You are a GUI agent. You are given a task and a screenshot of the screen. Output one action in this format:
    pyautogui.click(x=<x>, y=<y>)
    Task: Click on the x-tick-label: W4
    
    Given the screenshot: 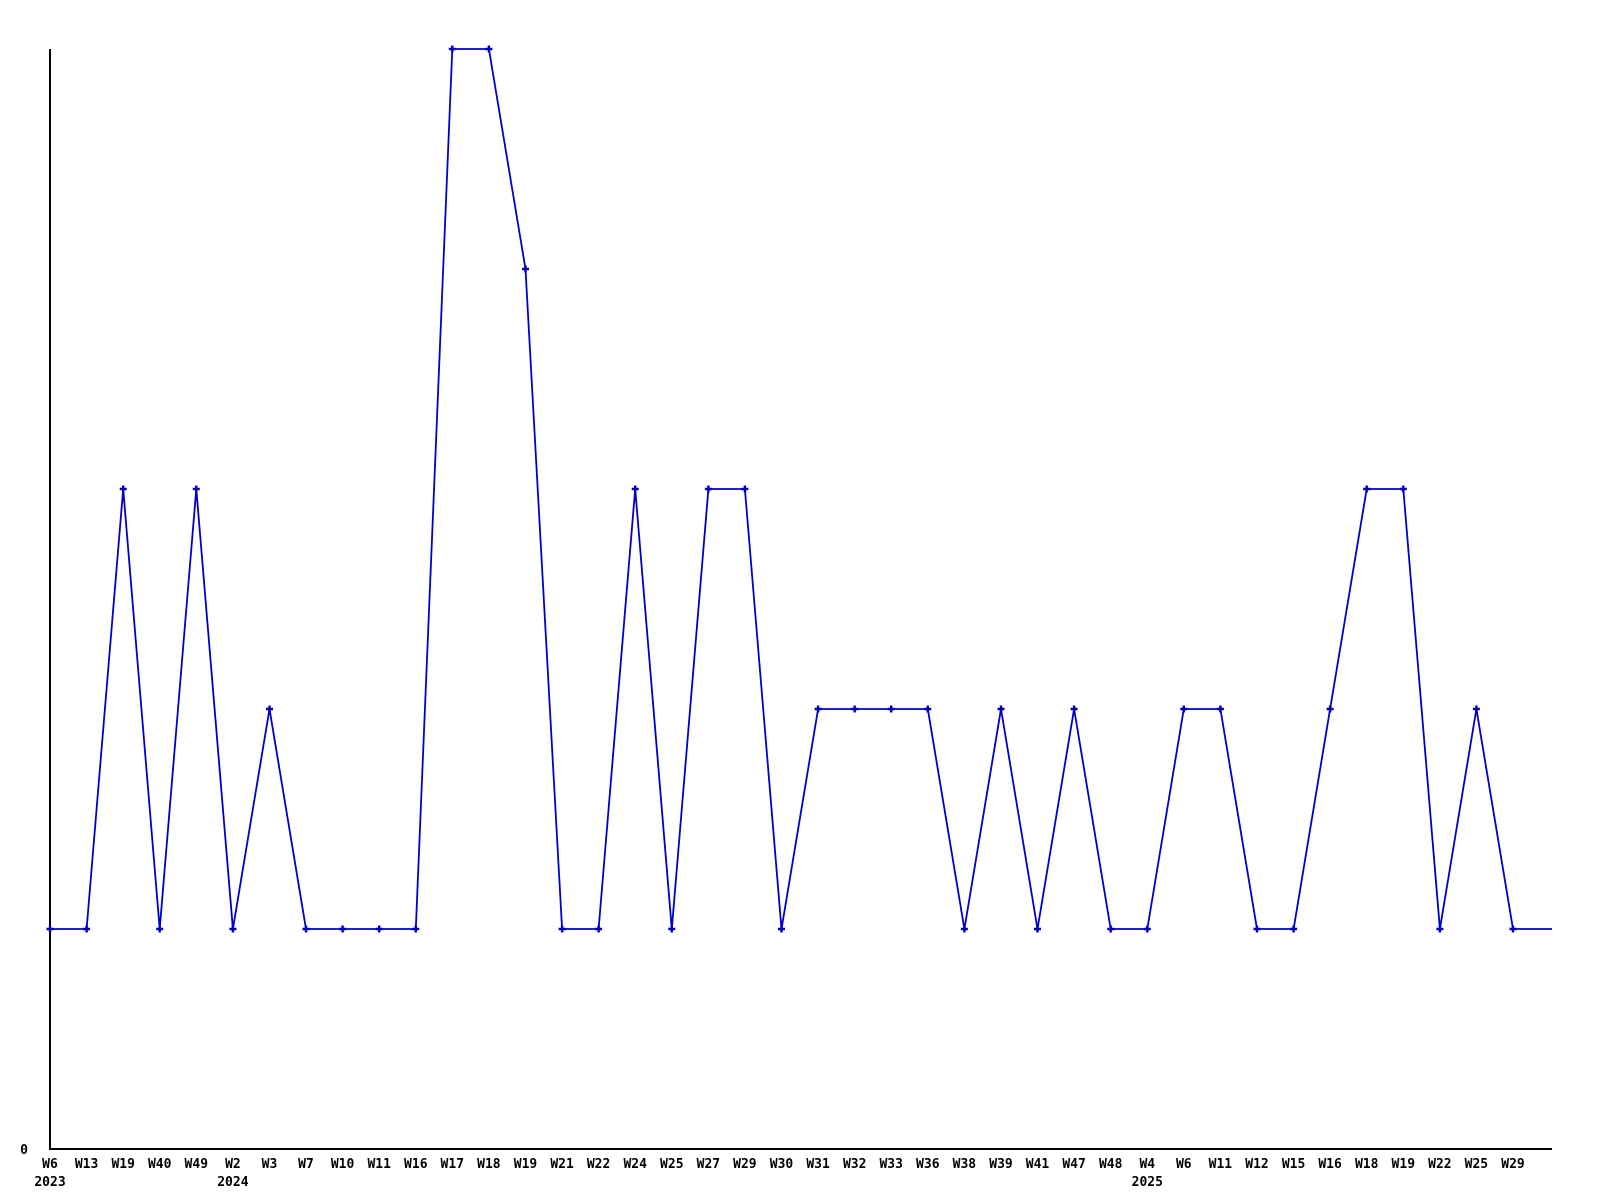 What is the action you would take?
    pyautogui.click(x=1147, y=1164)
    